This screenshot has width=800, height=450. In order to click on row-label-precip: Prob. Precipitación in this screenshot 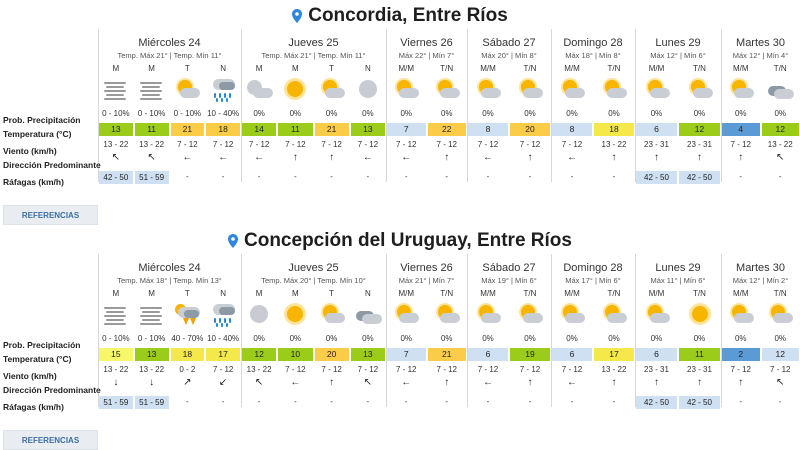, I will do `click(42, 120)`.